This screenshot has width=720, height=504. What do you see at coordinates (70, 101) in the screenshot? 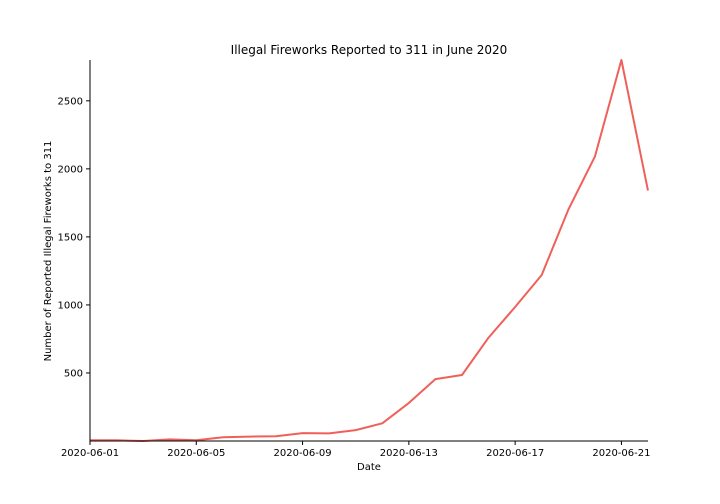
I see `y-tick-label: 2500` at bounding box center [70, 101].